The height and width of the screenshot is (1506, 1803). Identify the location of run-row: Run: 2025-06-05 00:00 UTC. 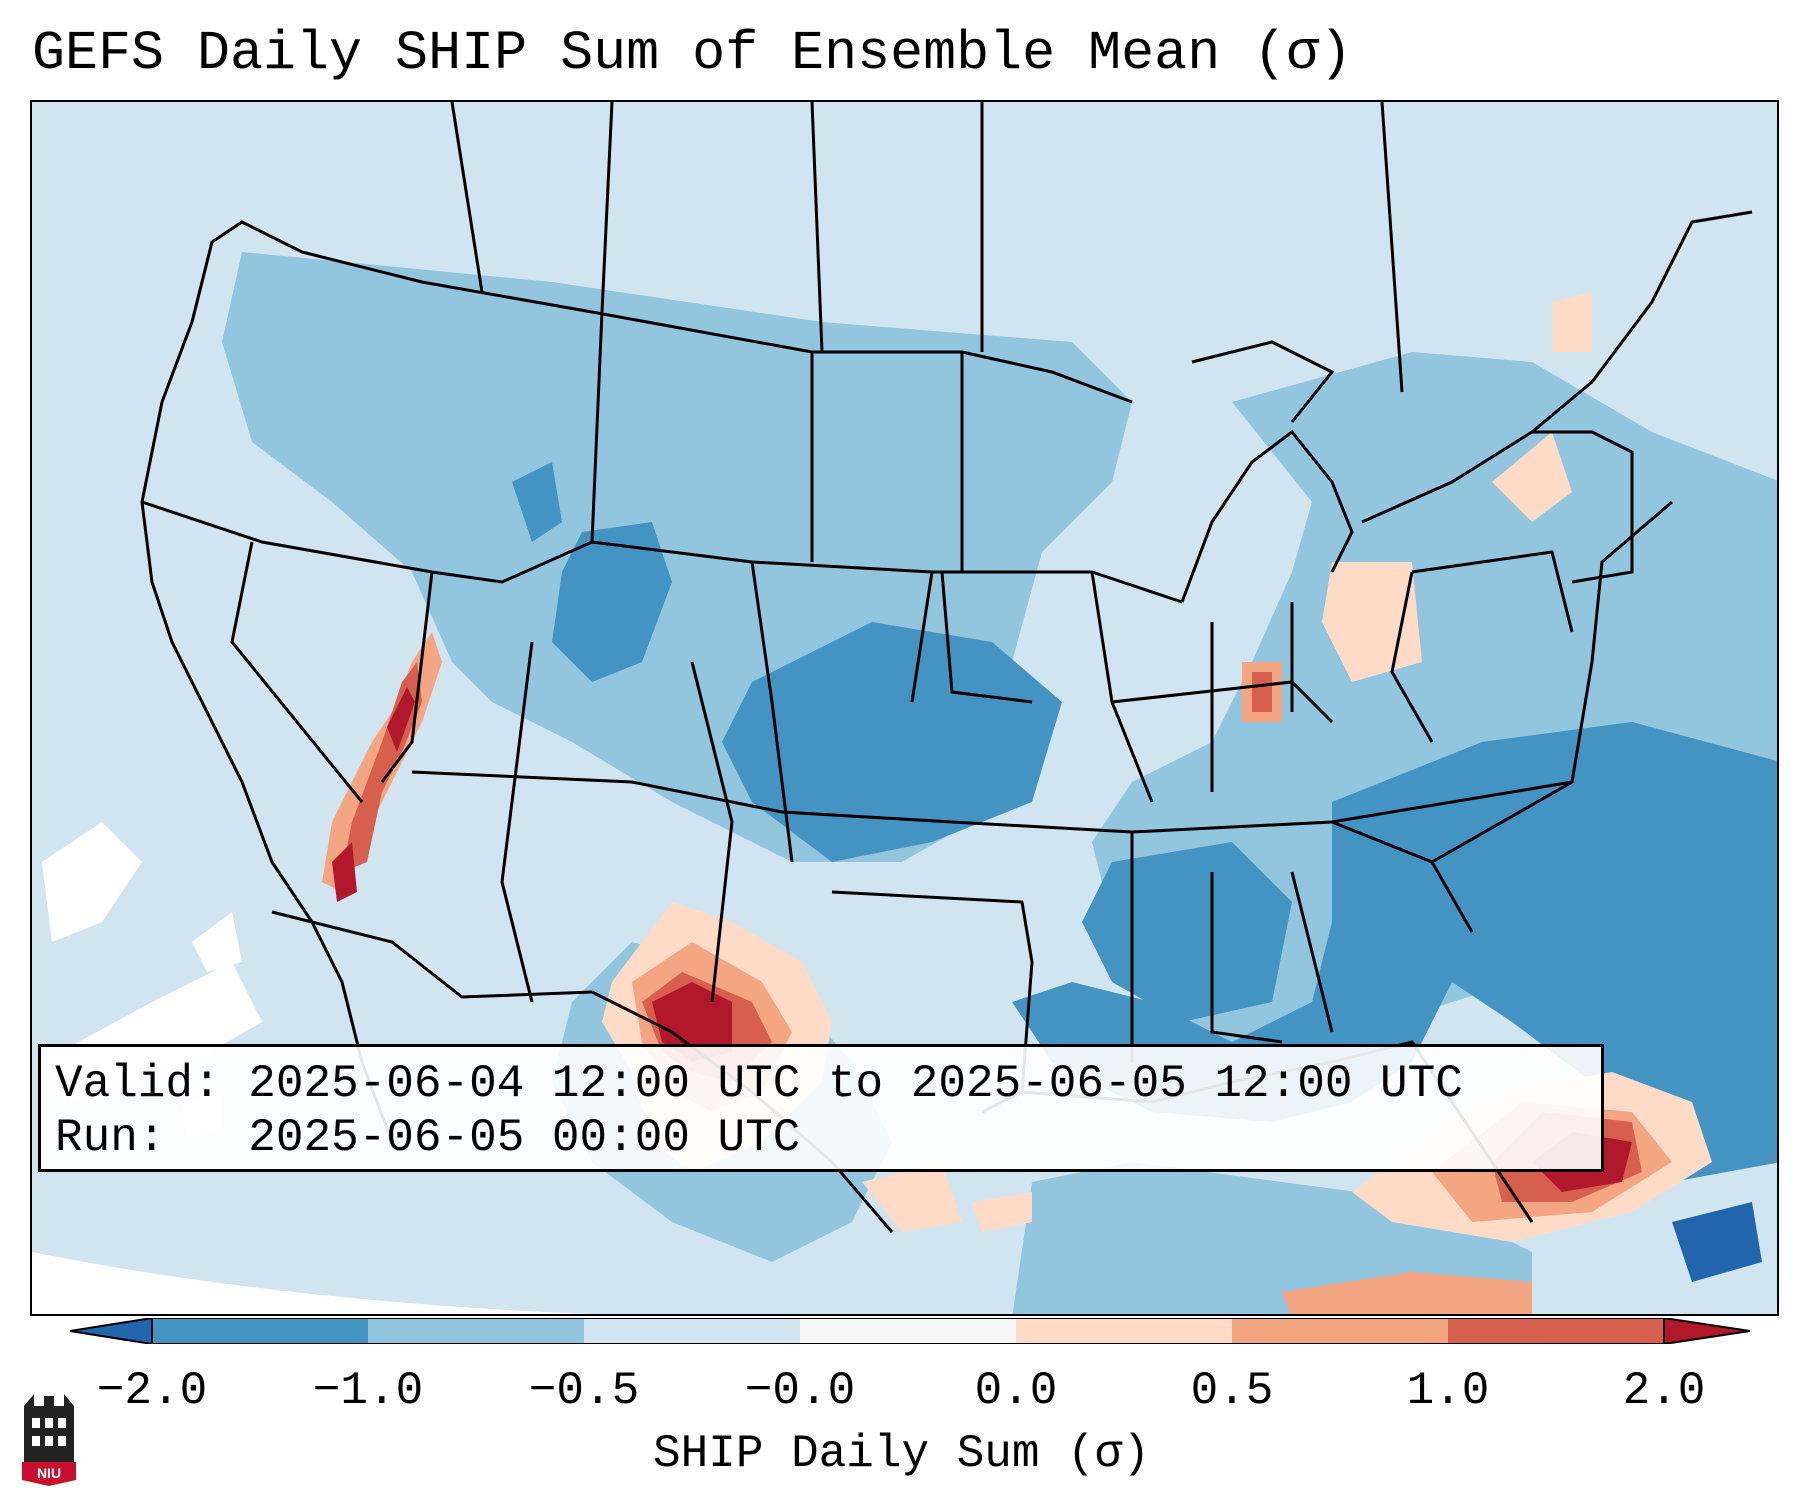
(821, 1138).